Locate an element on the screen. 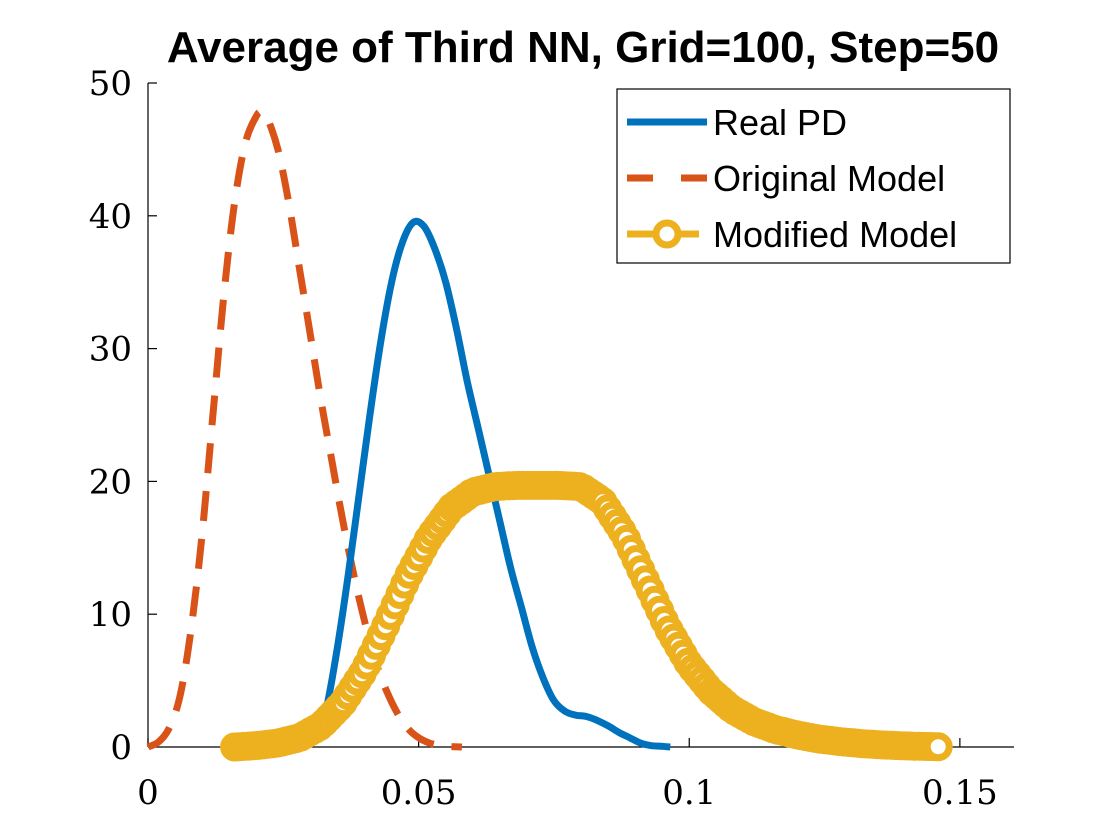 This screenshot has height=840, width=1120. y-tick-label: 30 is located at coordinates (110, 350).